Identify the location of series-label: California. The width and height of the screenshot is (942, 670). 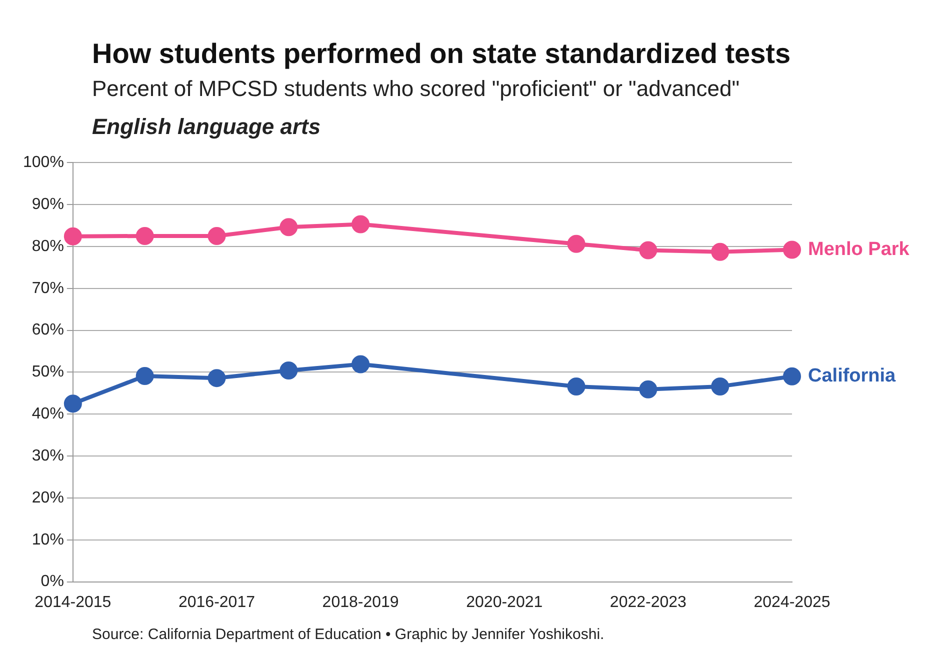
(852, 376).